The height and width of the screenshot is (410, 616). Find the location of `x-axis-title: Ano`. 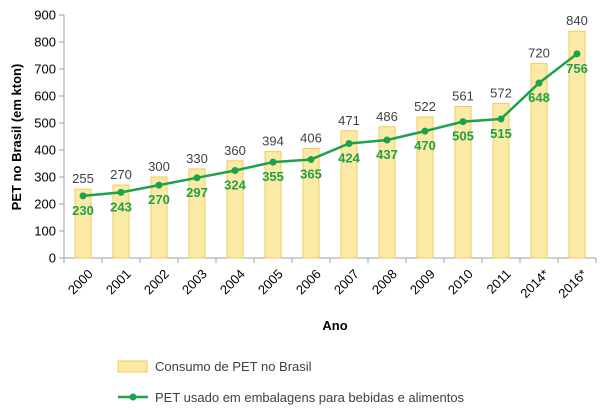

x-axis-title: Ano is located at coordinates (334, 325).